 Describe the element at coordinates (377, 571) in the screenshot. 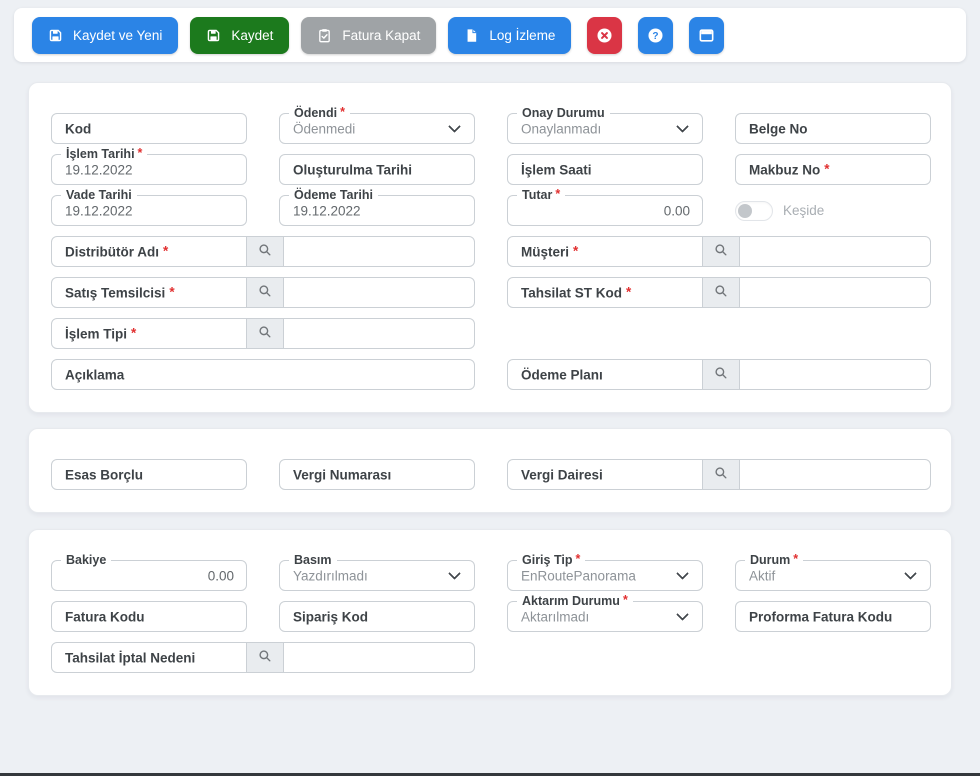

I see `basim-select: Basım Yazdırılmadı` at that location.